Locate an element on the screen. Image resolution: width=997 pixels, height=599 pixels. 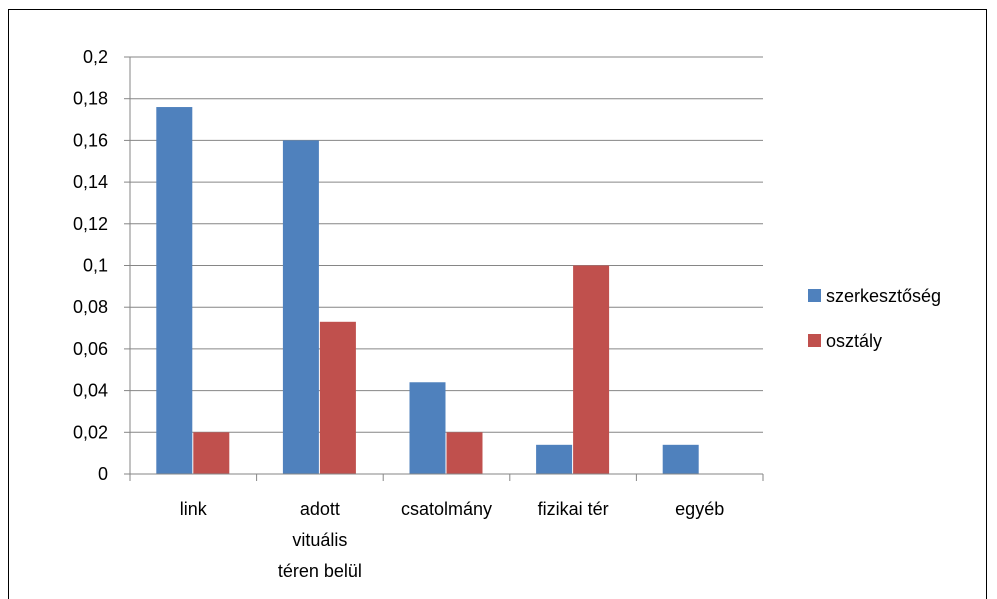
y-tick-label: 0,1 is located at coordinates (95, 266).